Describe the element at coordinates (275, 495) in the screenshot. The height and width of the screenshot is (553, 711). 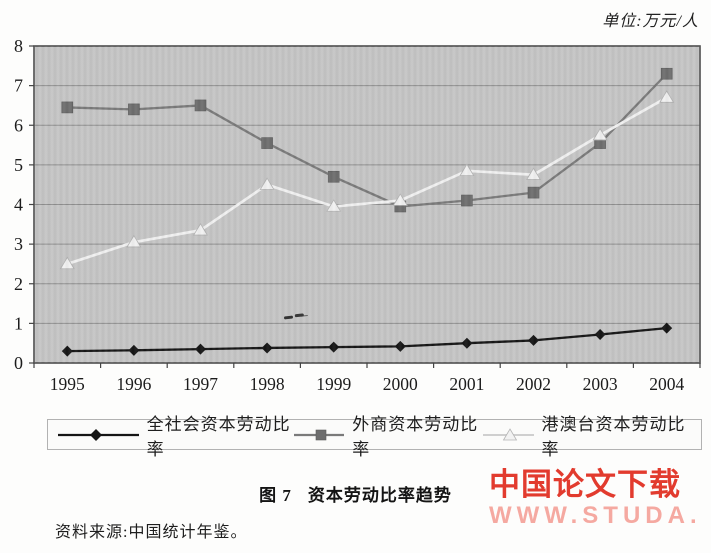
I see `figure-number: 图 7` at that location.